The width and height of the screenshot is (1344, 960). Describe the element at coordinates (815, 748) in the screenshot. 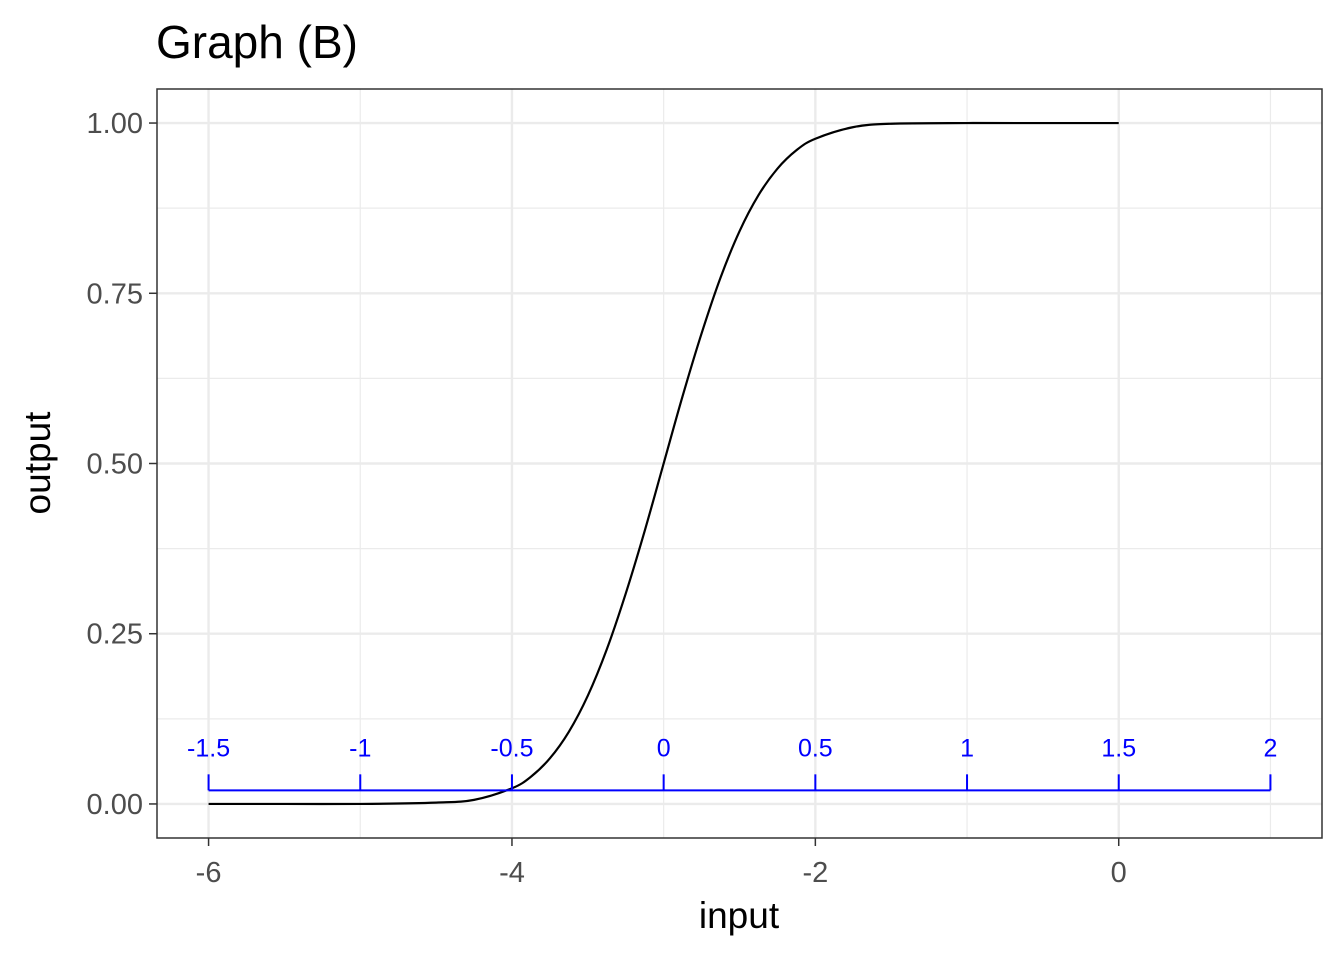

I see `ruler-label: 0.5` at that location.